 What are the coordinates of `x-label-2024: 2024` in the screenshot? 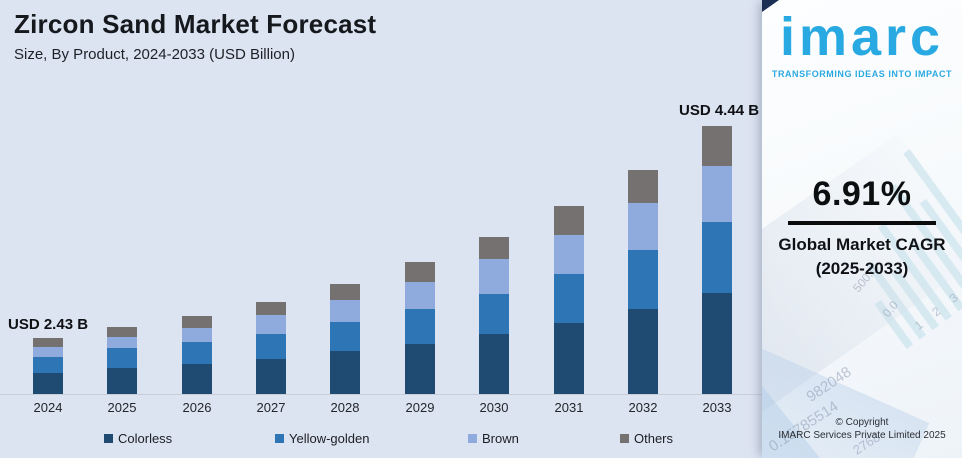 It's located at (48, 407).